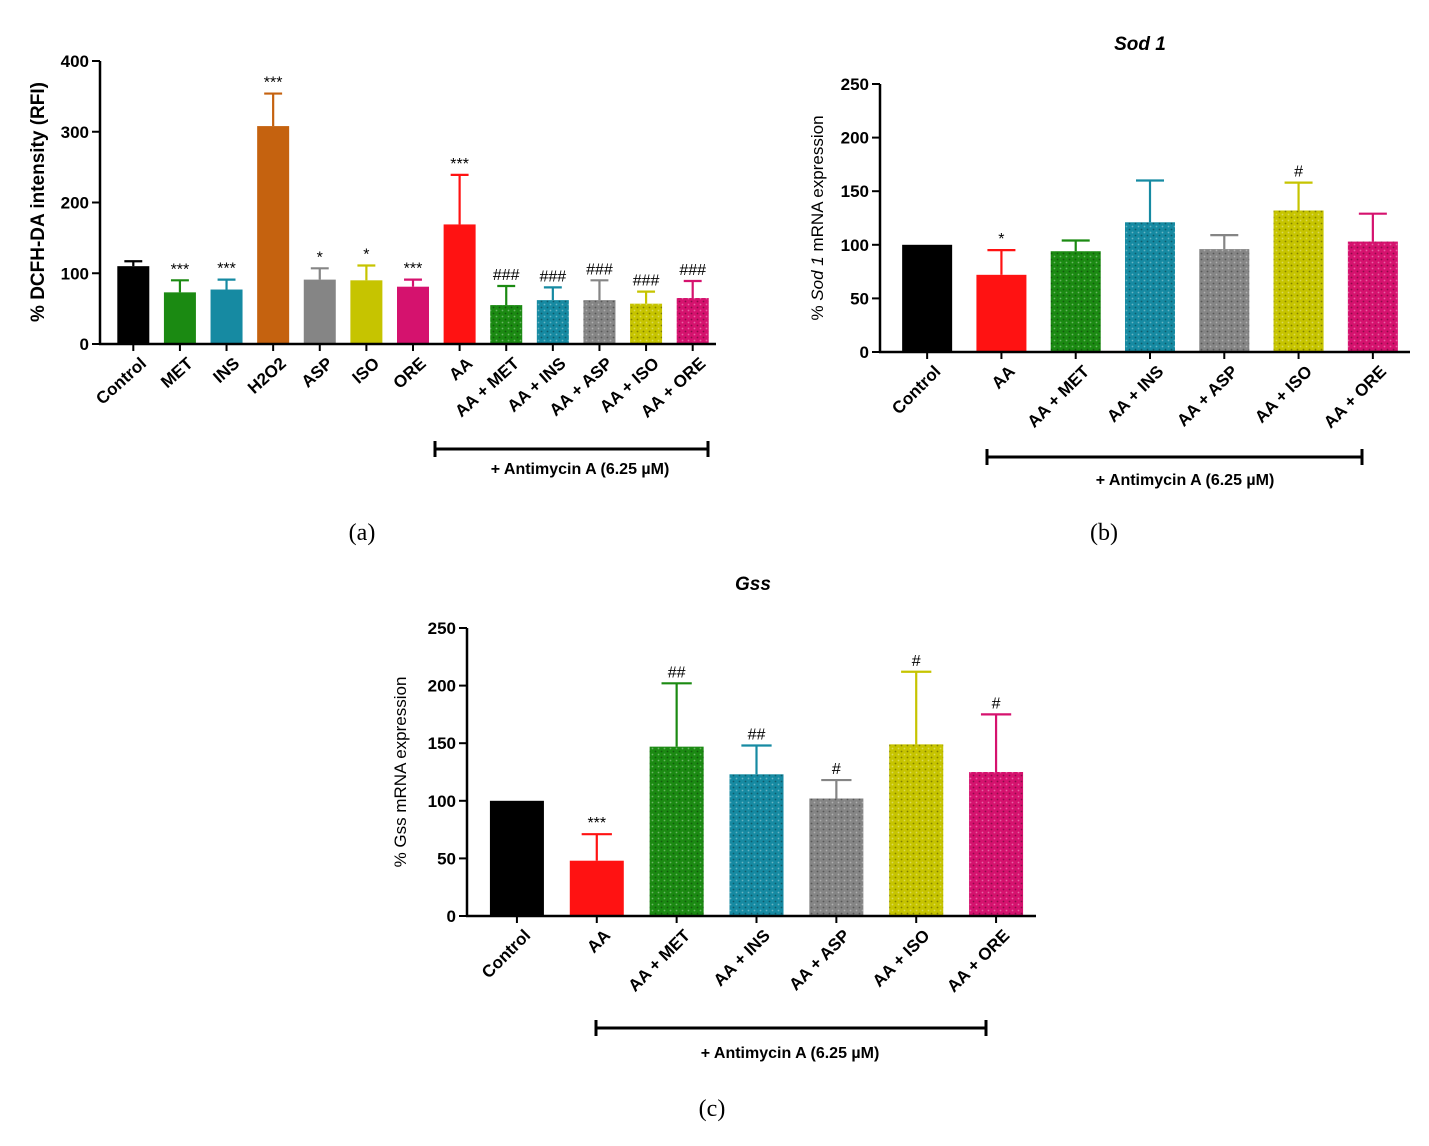  What do you see at coordinates (1001, 239) in the screenshot?
I see `significance-label-b-1: *` at bounding box center [1001, 239].